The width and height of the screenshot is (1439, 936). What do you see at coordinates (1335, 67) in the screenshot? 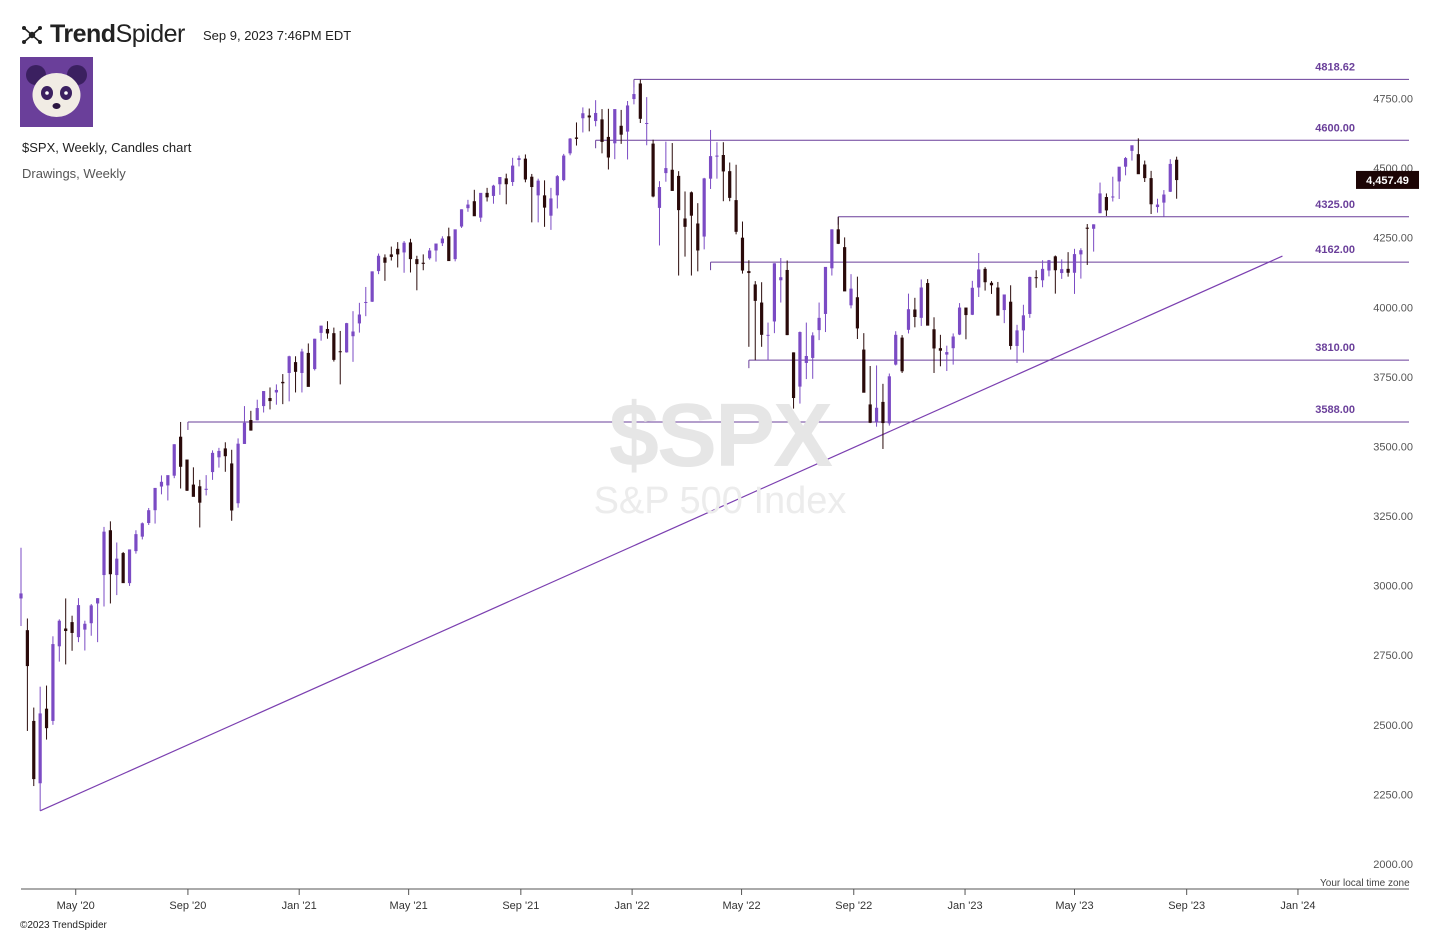
I see `level-label: 4818.62` at bounding box center [1335, 67].